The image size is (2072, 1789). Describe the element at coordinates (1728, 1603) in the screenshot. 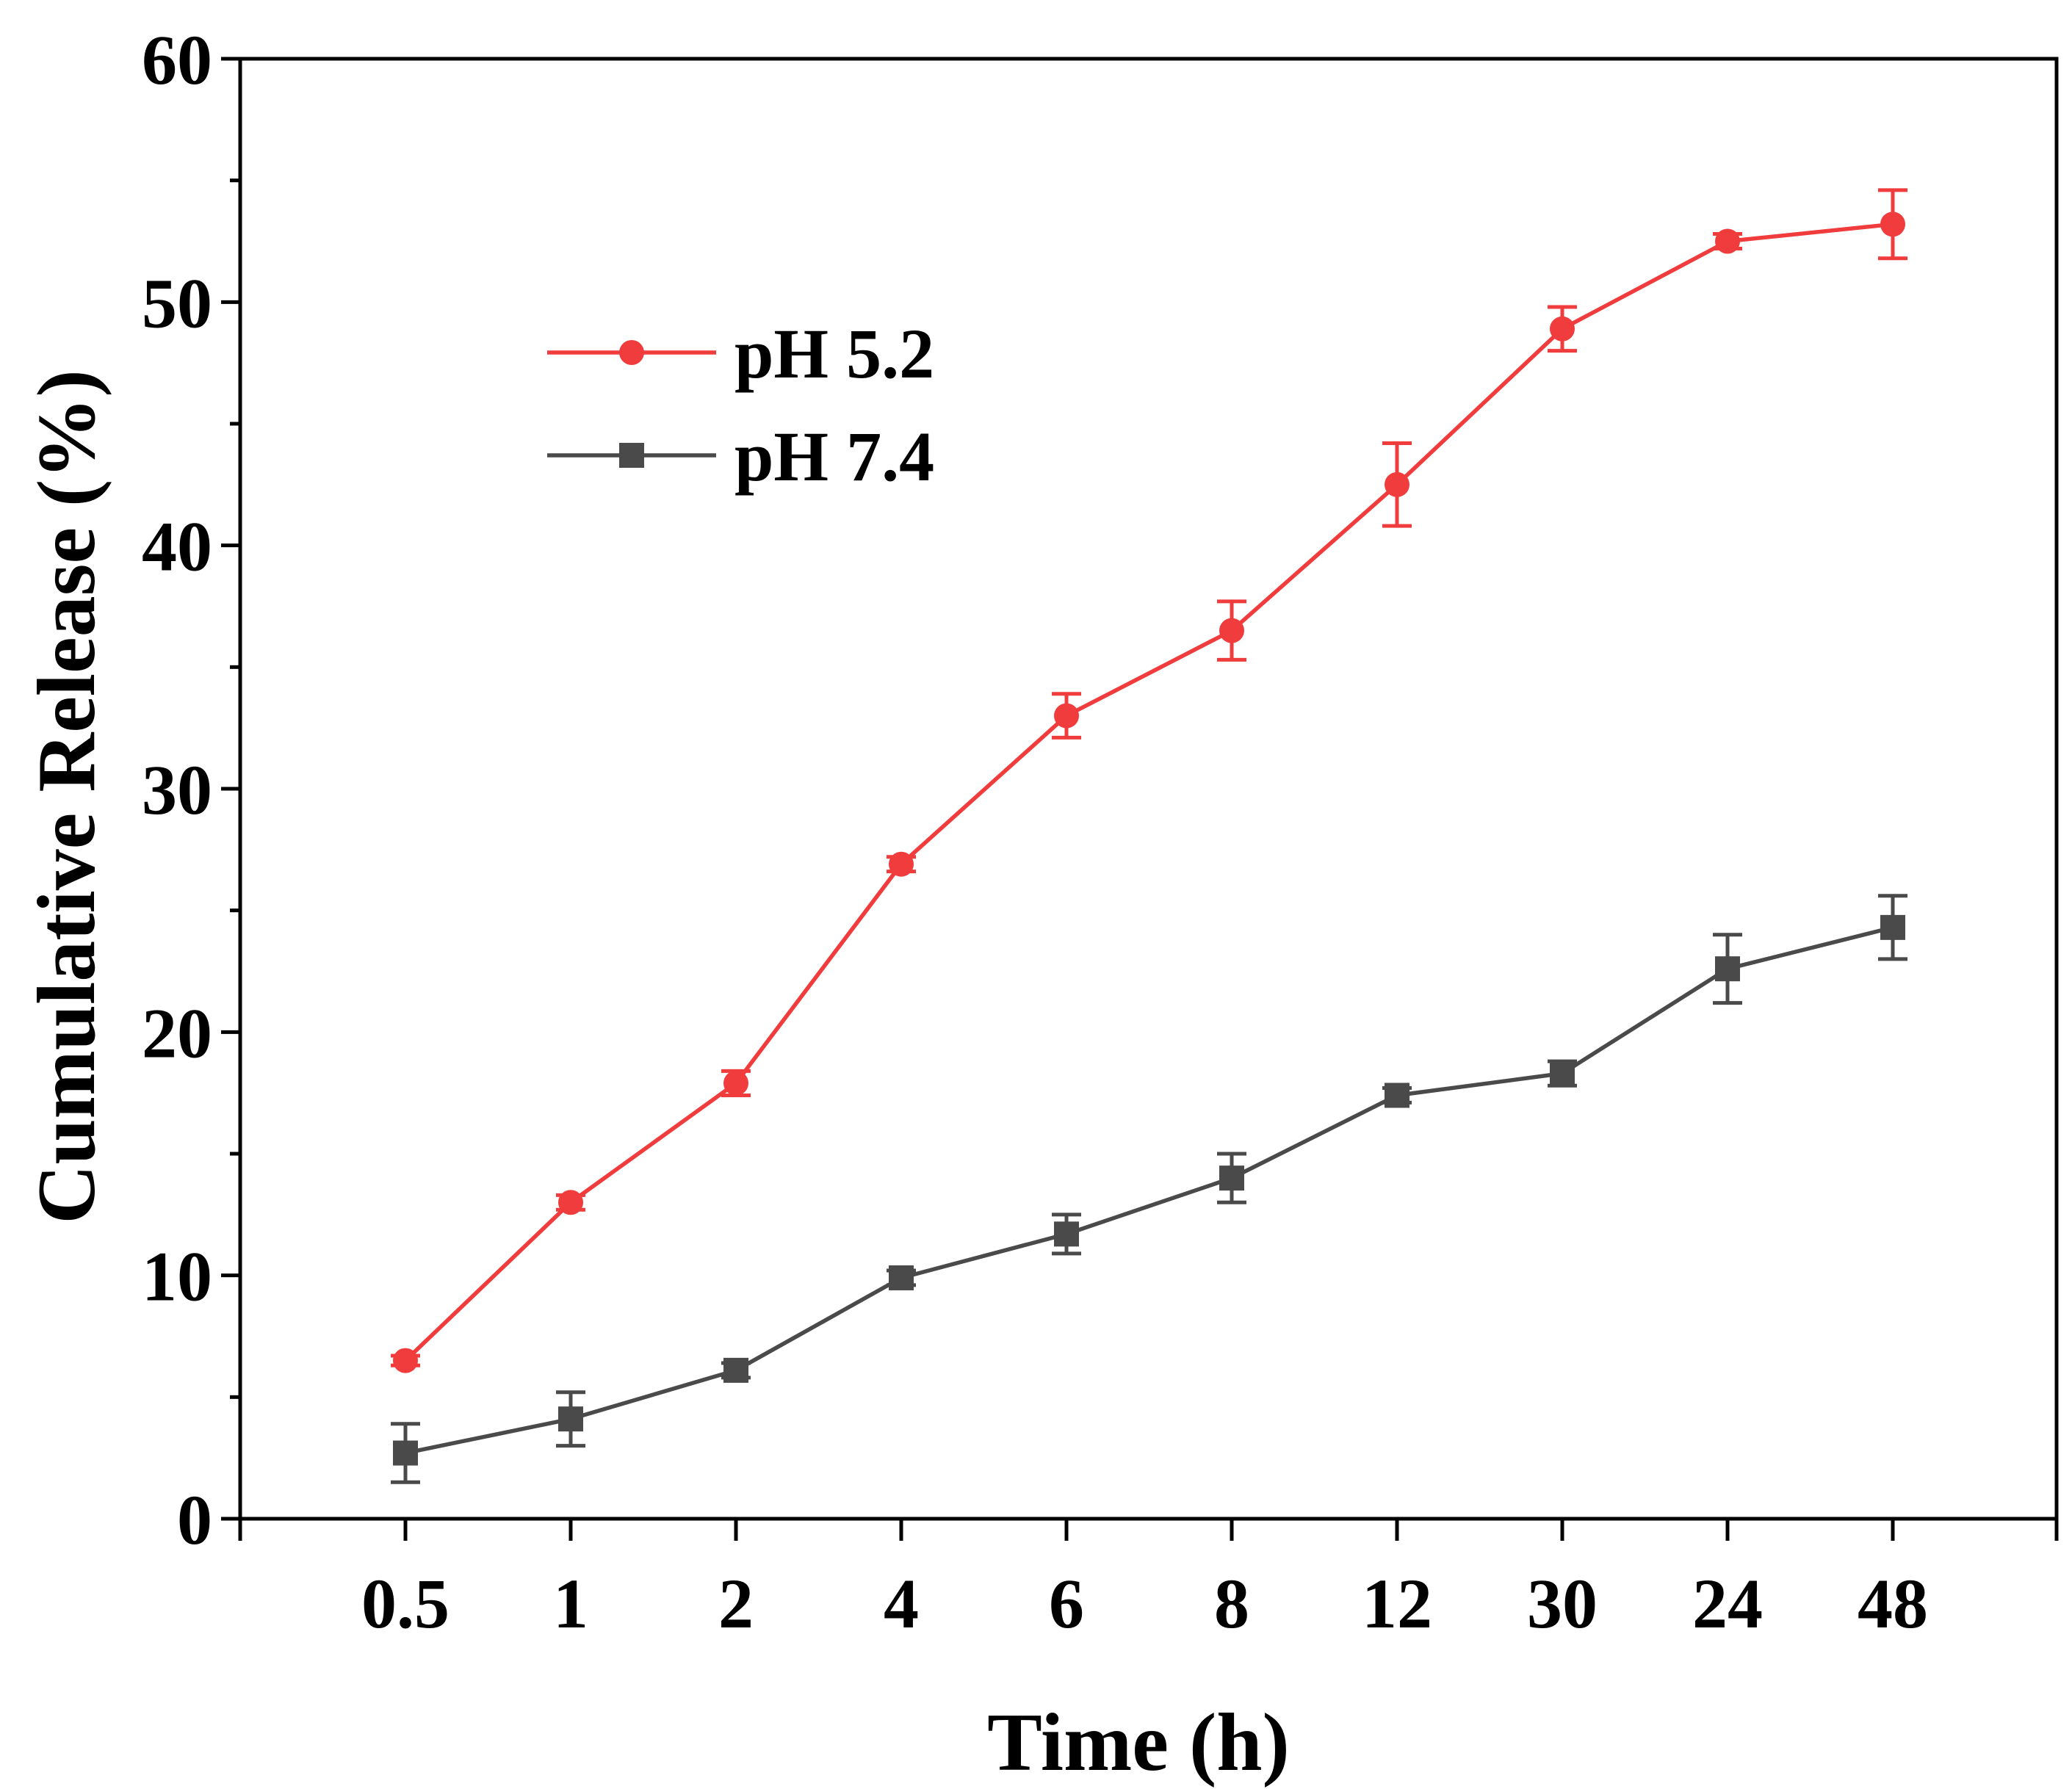

I see `x-tick-label: 24` at that location.